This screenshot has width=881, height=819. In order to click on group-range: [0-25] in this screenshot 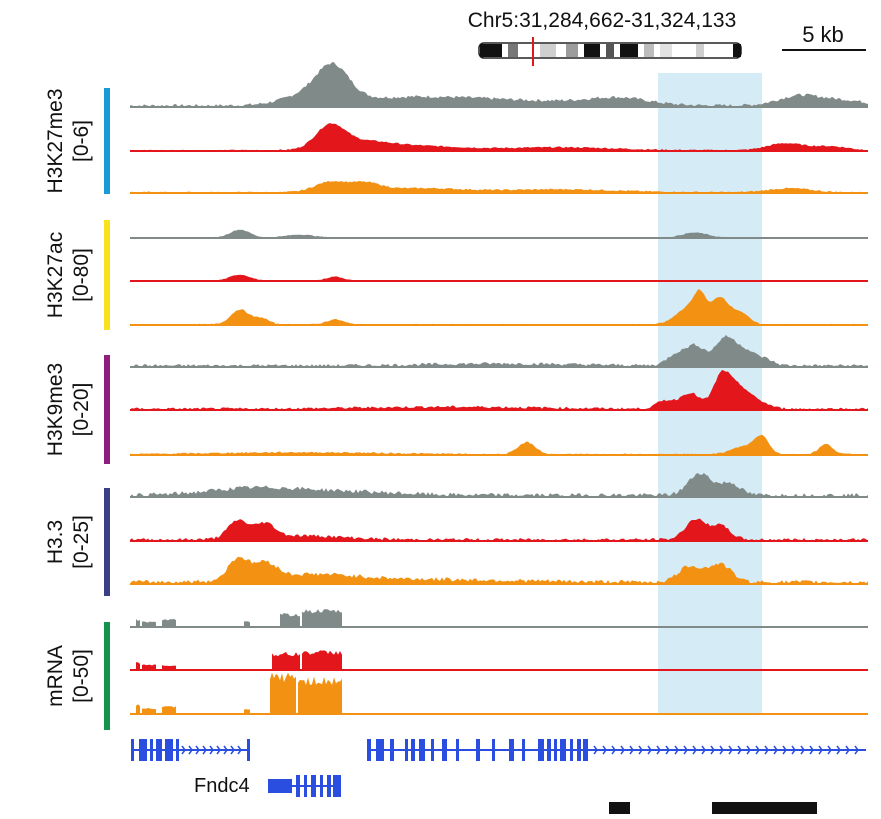, I will do `click(81, 542)`.